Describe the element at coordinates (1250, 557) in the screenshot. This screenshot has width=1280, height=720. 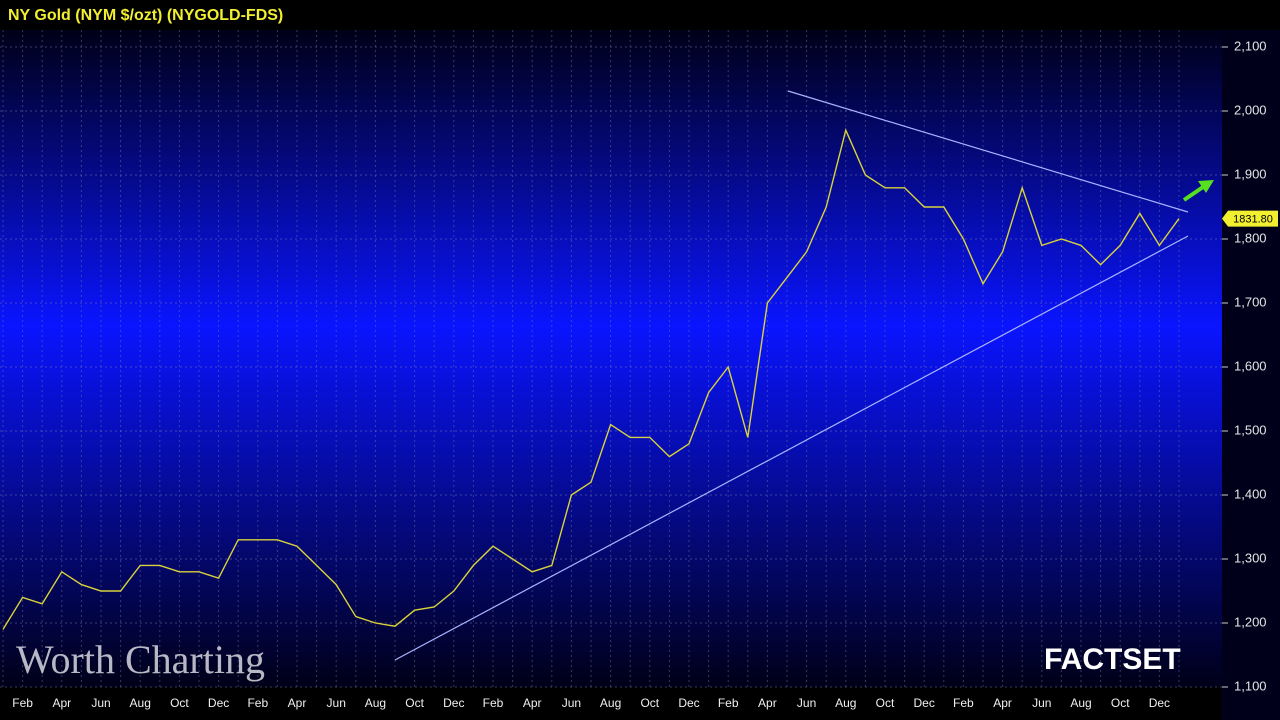
I see `y-tick-label: 1,300` at that location.